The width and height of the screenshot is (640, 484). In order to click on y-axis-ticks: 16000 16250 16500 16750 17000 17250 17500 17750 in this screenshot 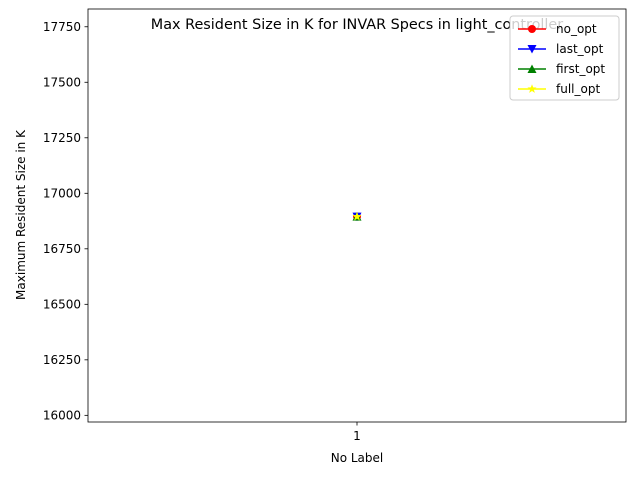, I will do `click(65, 221)`.